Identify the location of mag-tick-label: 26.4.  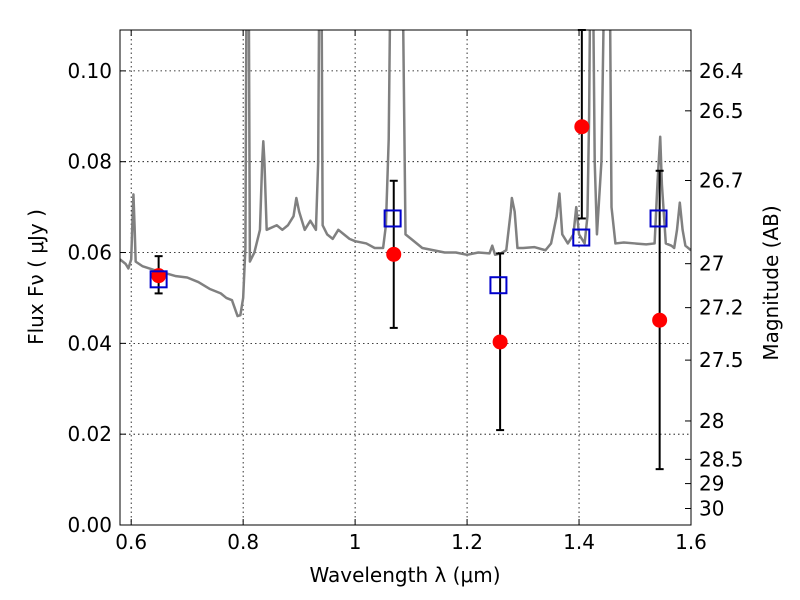
(721, 71).